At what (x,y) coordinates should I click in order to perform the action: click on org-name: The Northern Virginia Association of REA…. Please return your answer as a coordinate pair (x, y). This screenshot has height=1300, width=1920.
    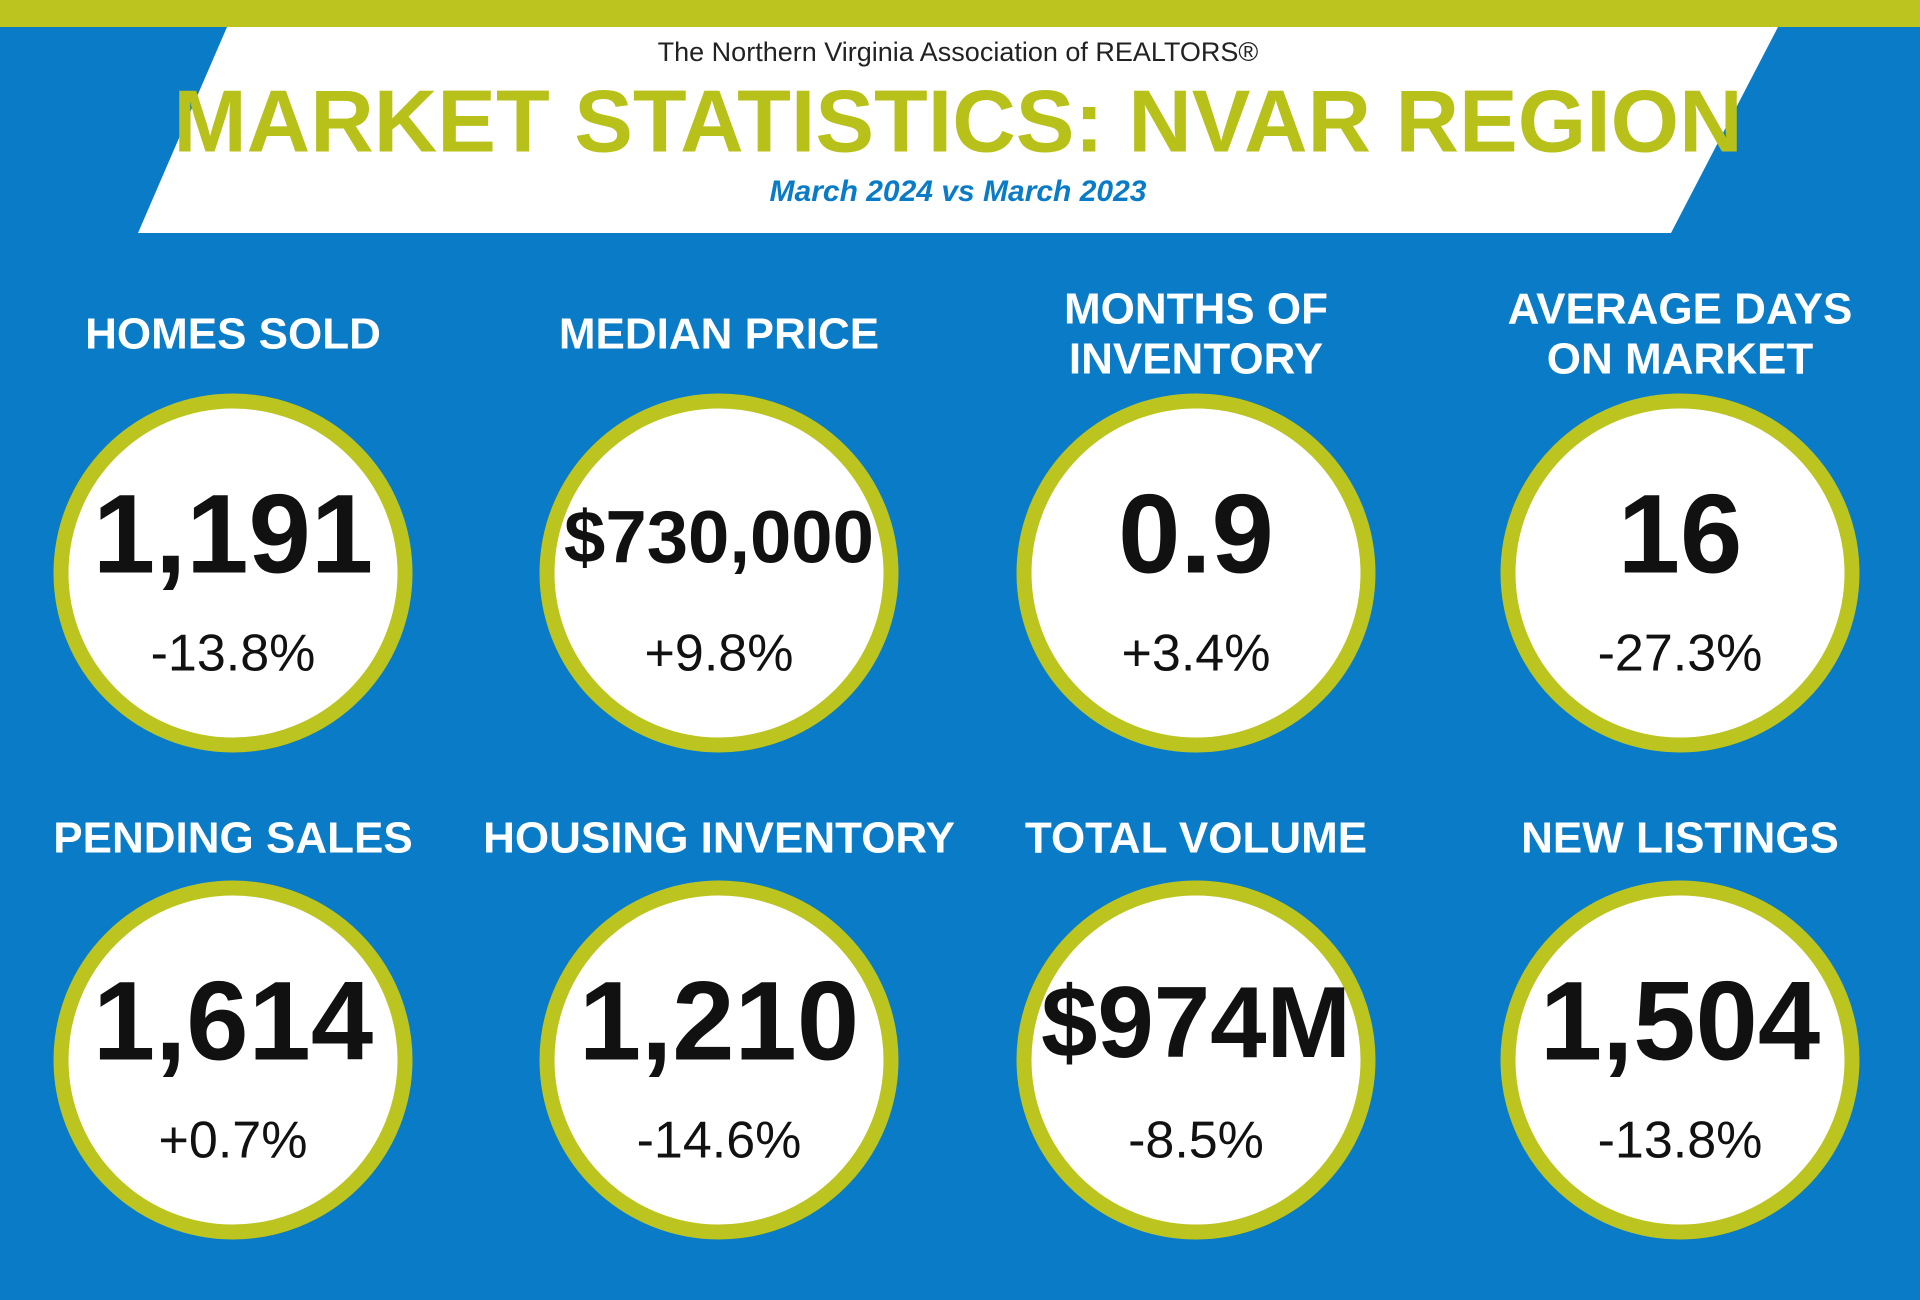
    Looking at the image, I should click on (958, 52).